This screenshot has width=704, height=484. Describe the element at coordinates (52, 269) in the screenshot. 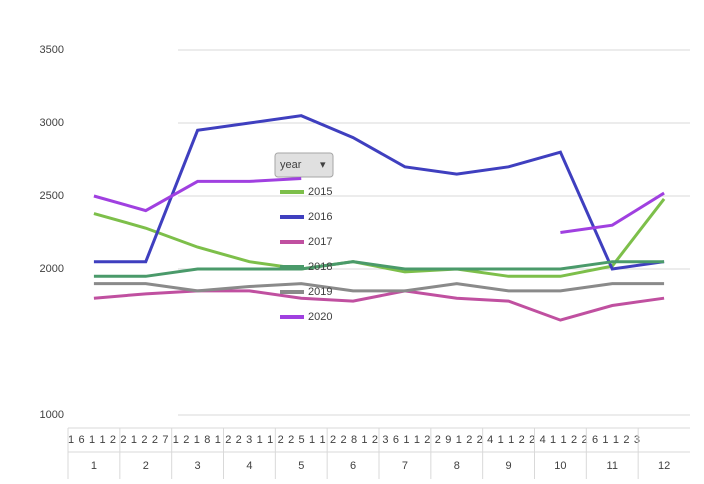

I see `y-tick-label: 2000` at that location.